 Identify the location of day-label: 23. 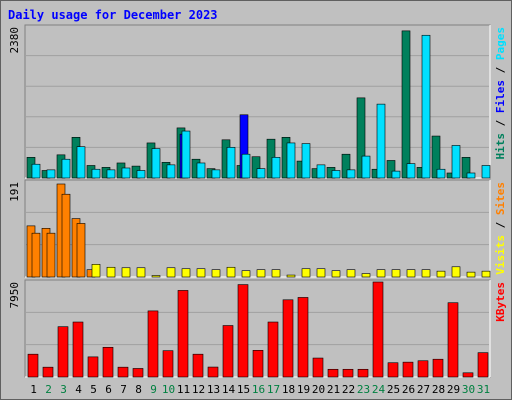
(363, 389).